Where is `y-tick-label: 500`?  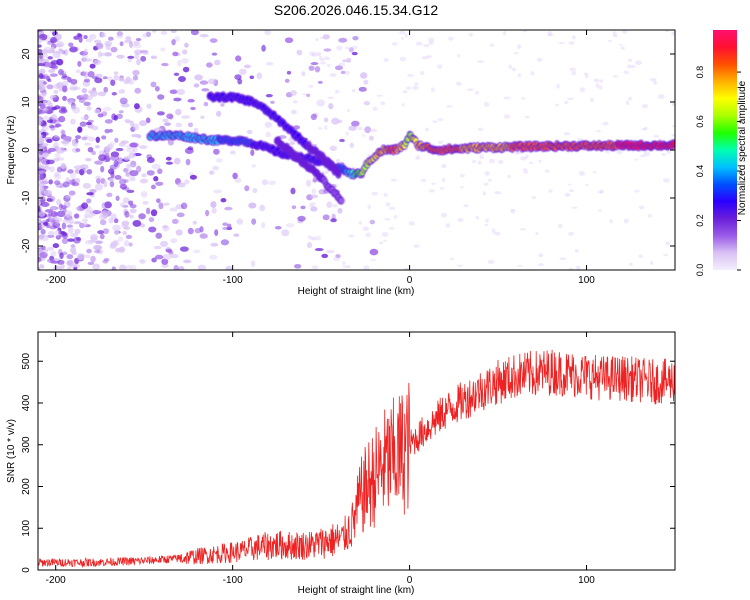
y-tick-label: 500 is located at coordinates (26, 360).